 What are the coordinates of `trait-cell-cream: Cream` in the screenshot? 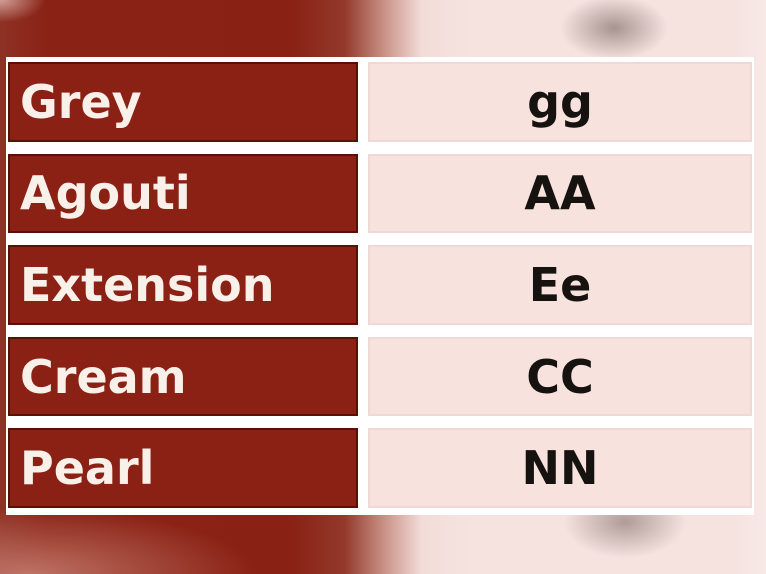 It's located at (183, 376).